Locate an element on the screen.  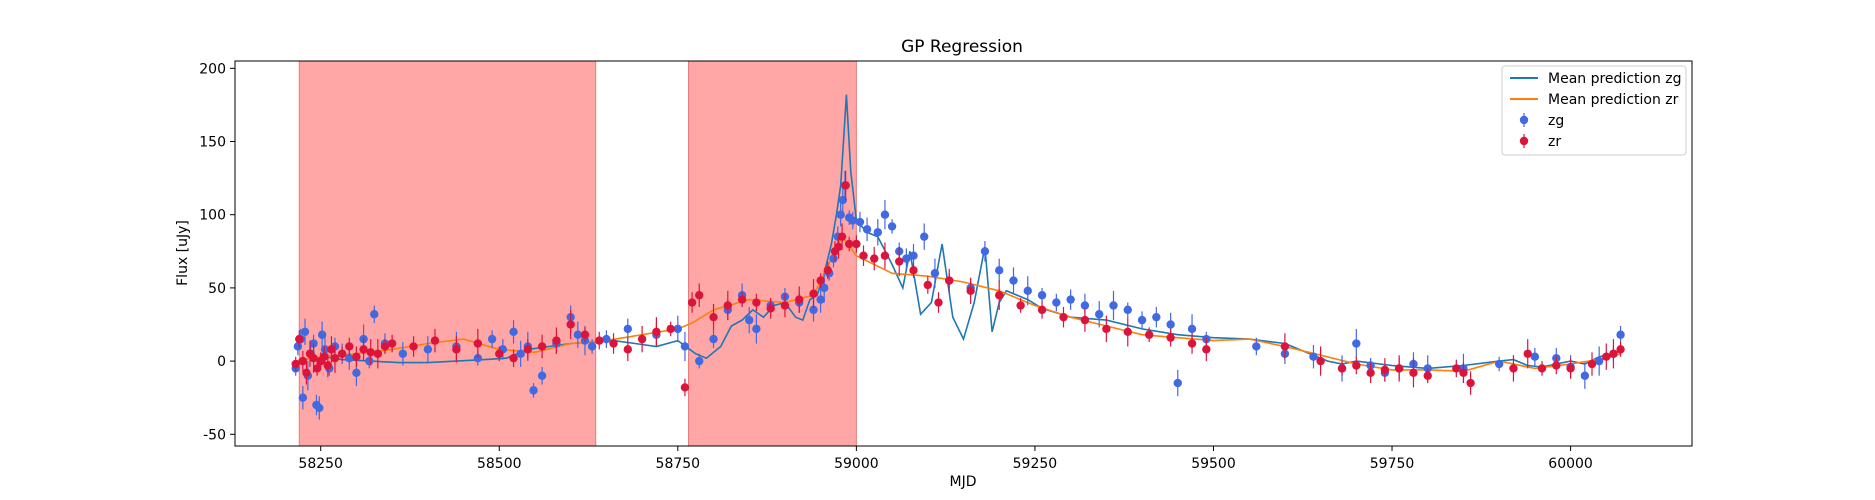
x-axis: 58250 58500 58750 59000 59250 59500 59750 60000 is located at coordinates (945, 459).